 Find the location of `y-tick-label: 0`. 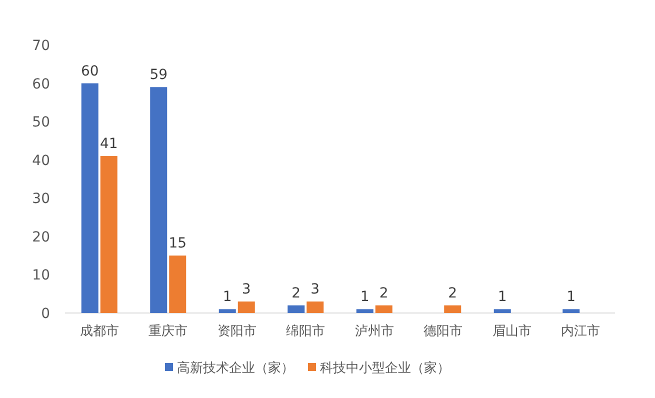

y-tick-label: 0 is located at coordinates (45, 314).